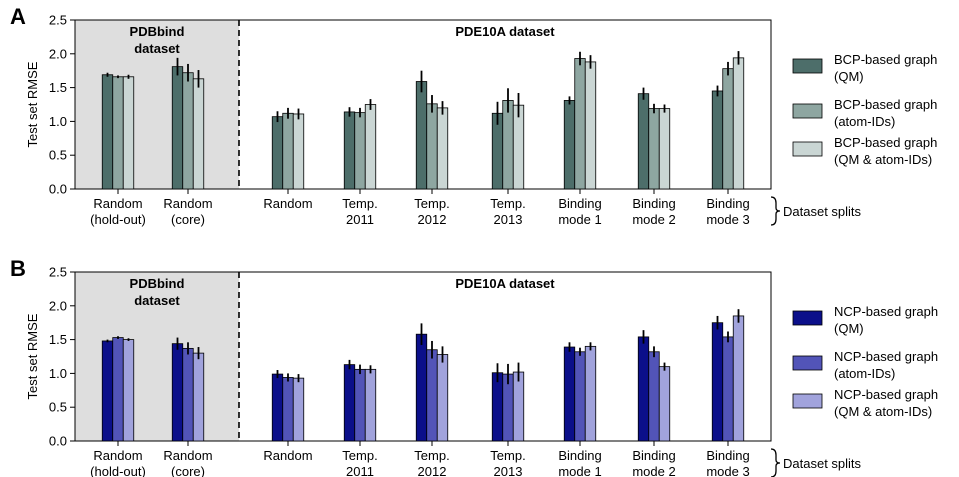 The width and height of the screenshot is (959, 477). What do you see at coordinates (157, 48) in the screenshot?
I see `region-label-pdbbind: dataset` at bounding box center [157, 48].